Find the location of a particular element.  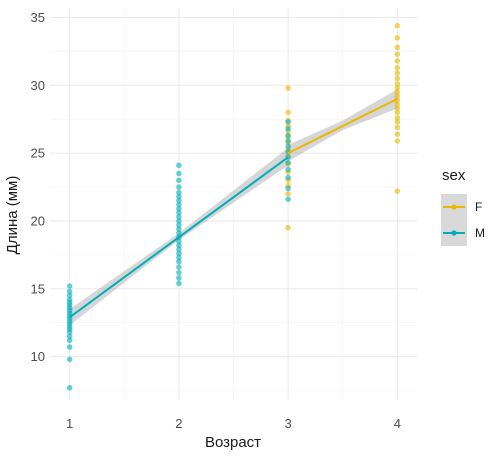

y-tick-label: 35 is located at coordinates (38, 17).